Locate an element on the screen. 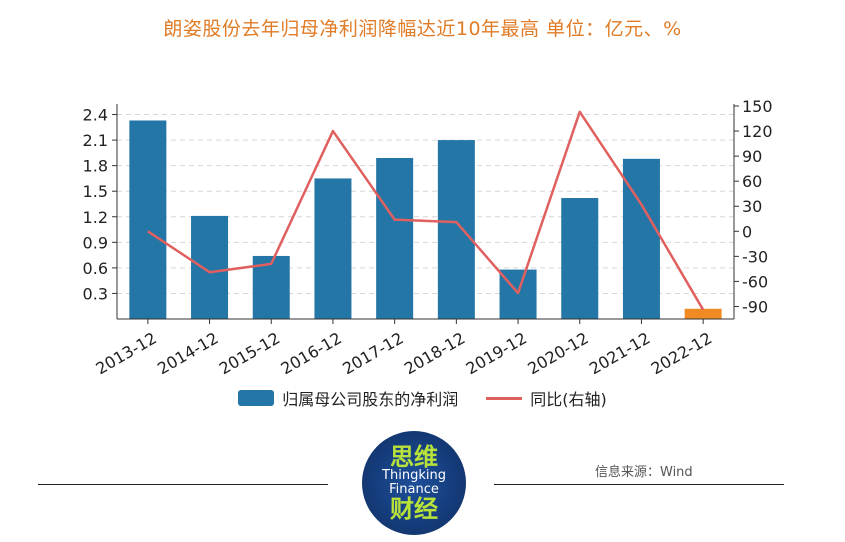 This screenshot has height=542, width=845. logo-bottom-text: 财经 is located at coordinates (414, 509).